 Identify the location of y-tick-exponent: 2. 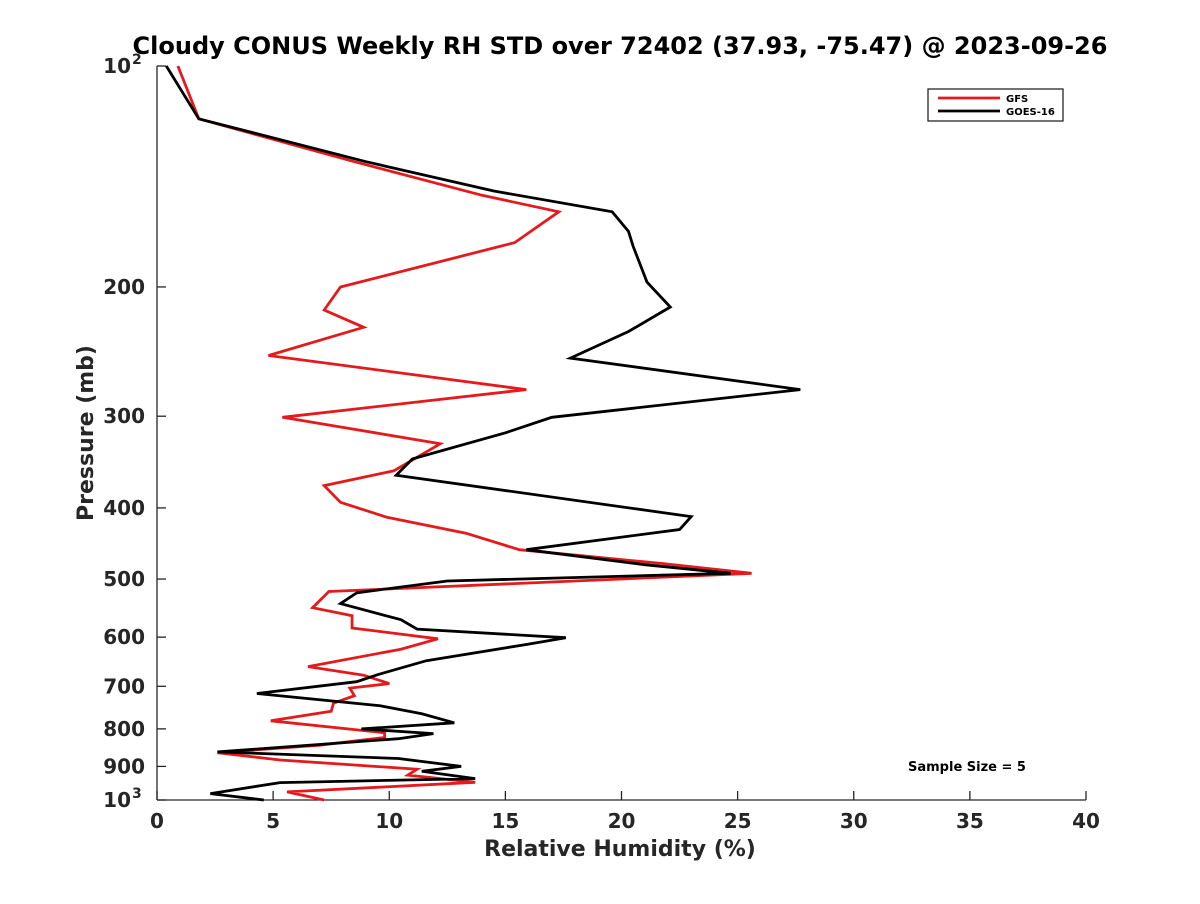
(137, 60).